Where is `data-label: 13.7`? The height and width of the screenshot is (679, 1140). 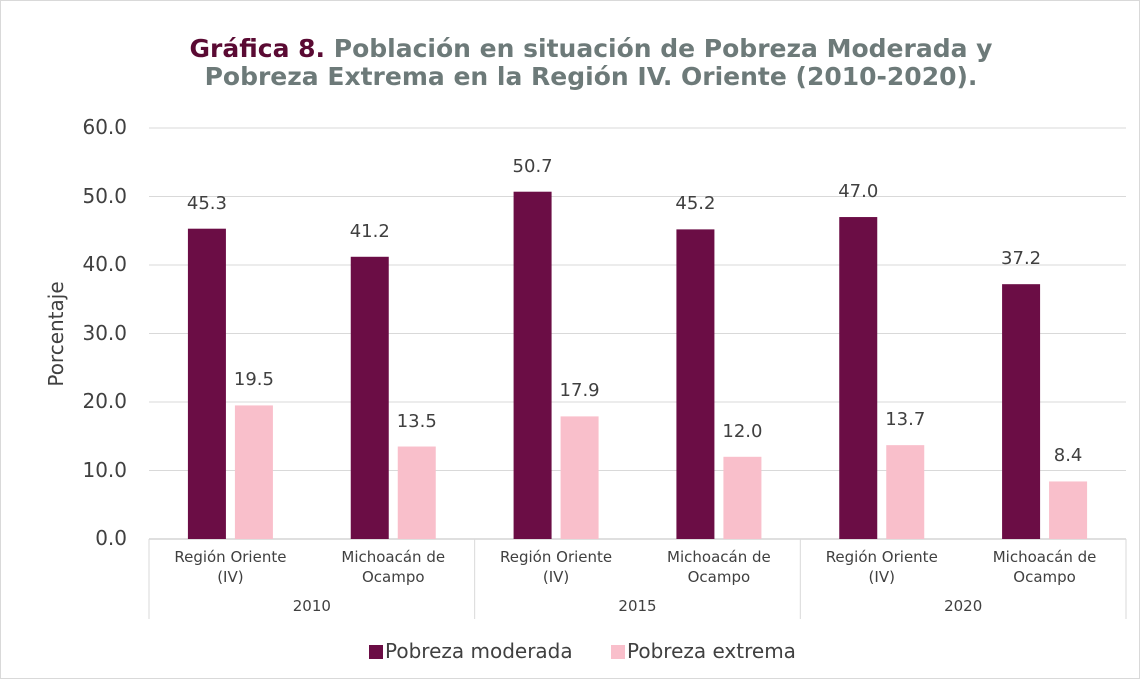
data-label: 13.7 is located at coordinates (905, 420).